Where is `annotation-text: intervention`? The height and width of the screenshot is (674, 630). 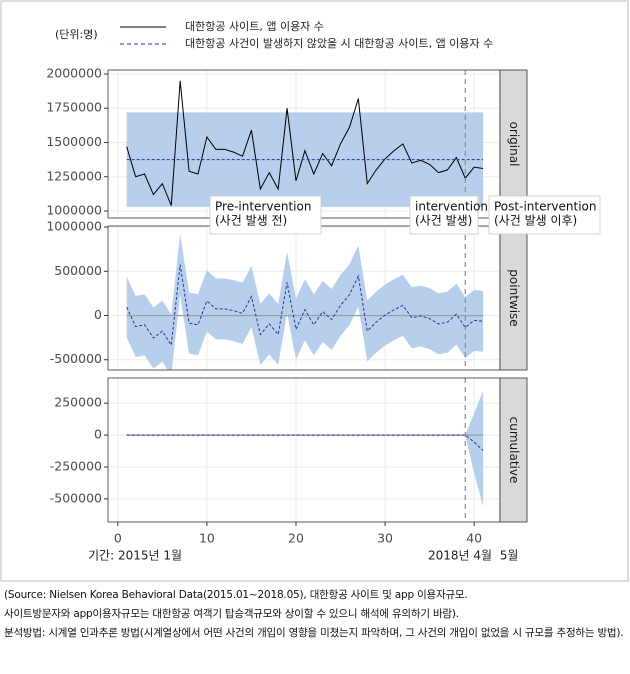 annotation-text: intervention is located at coordinates (451, 207).